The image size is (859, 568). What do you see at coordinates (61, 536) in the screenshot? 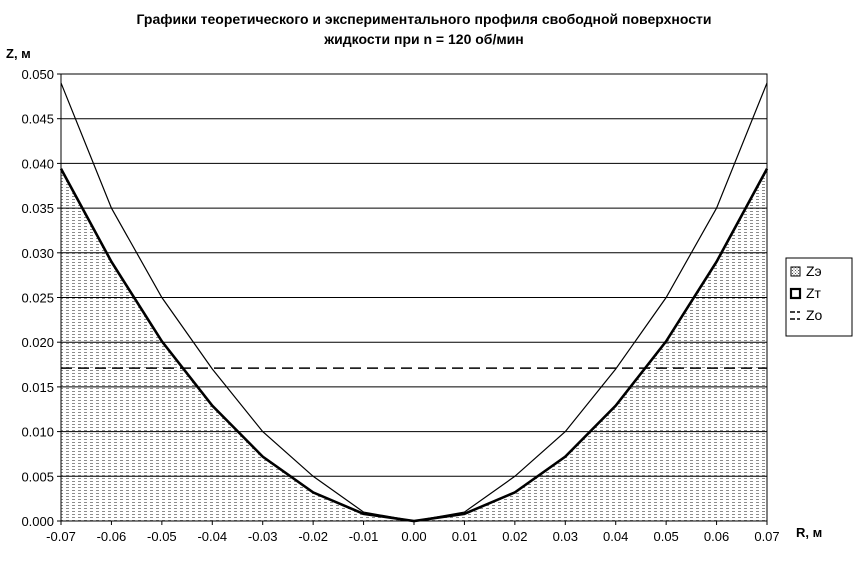
I see `x-tick-label-0: -0.07` at bounding box center [61, 536].